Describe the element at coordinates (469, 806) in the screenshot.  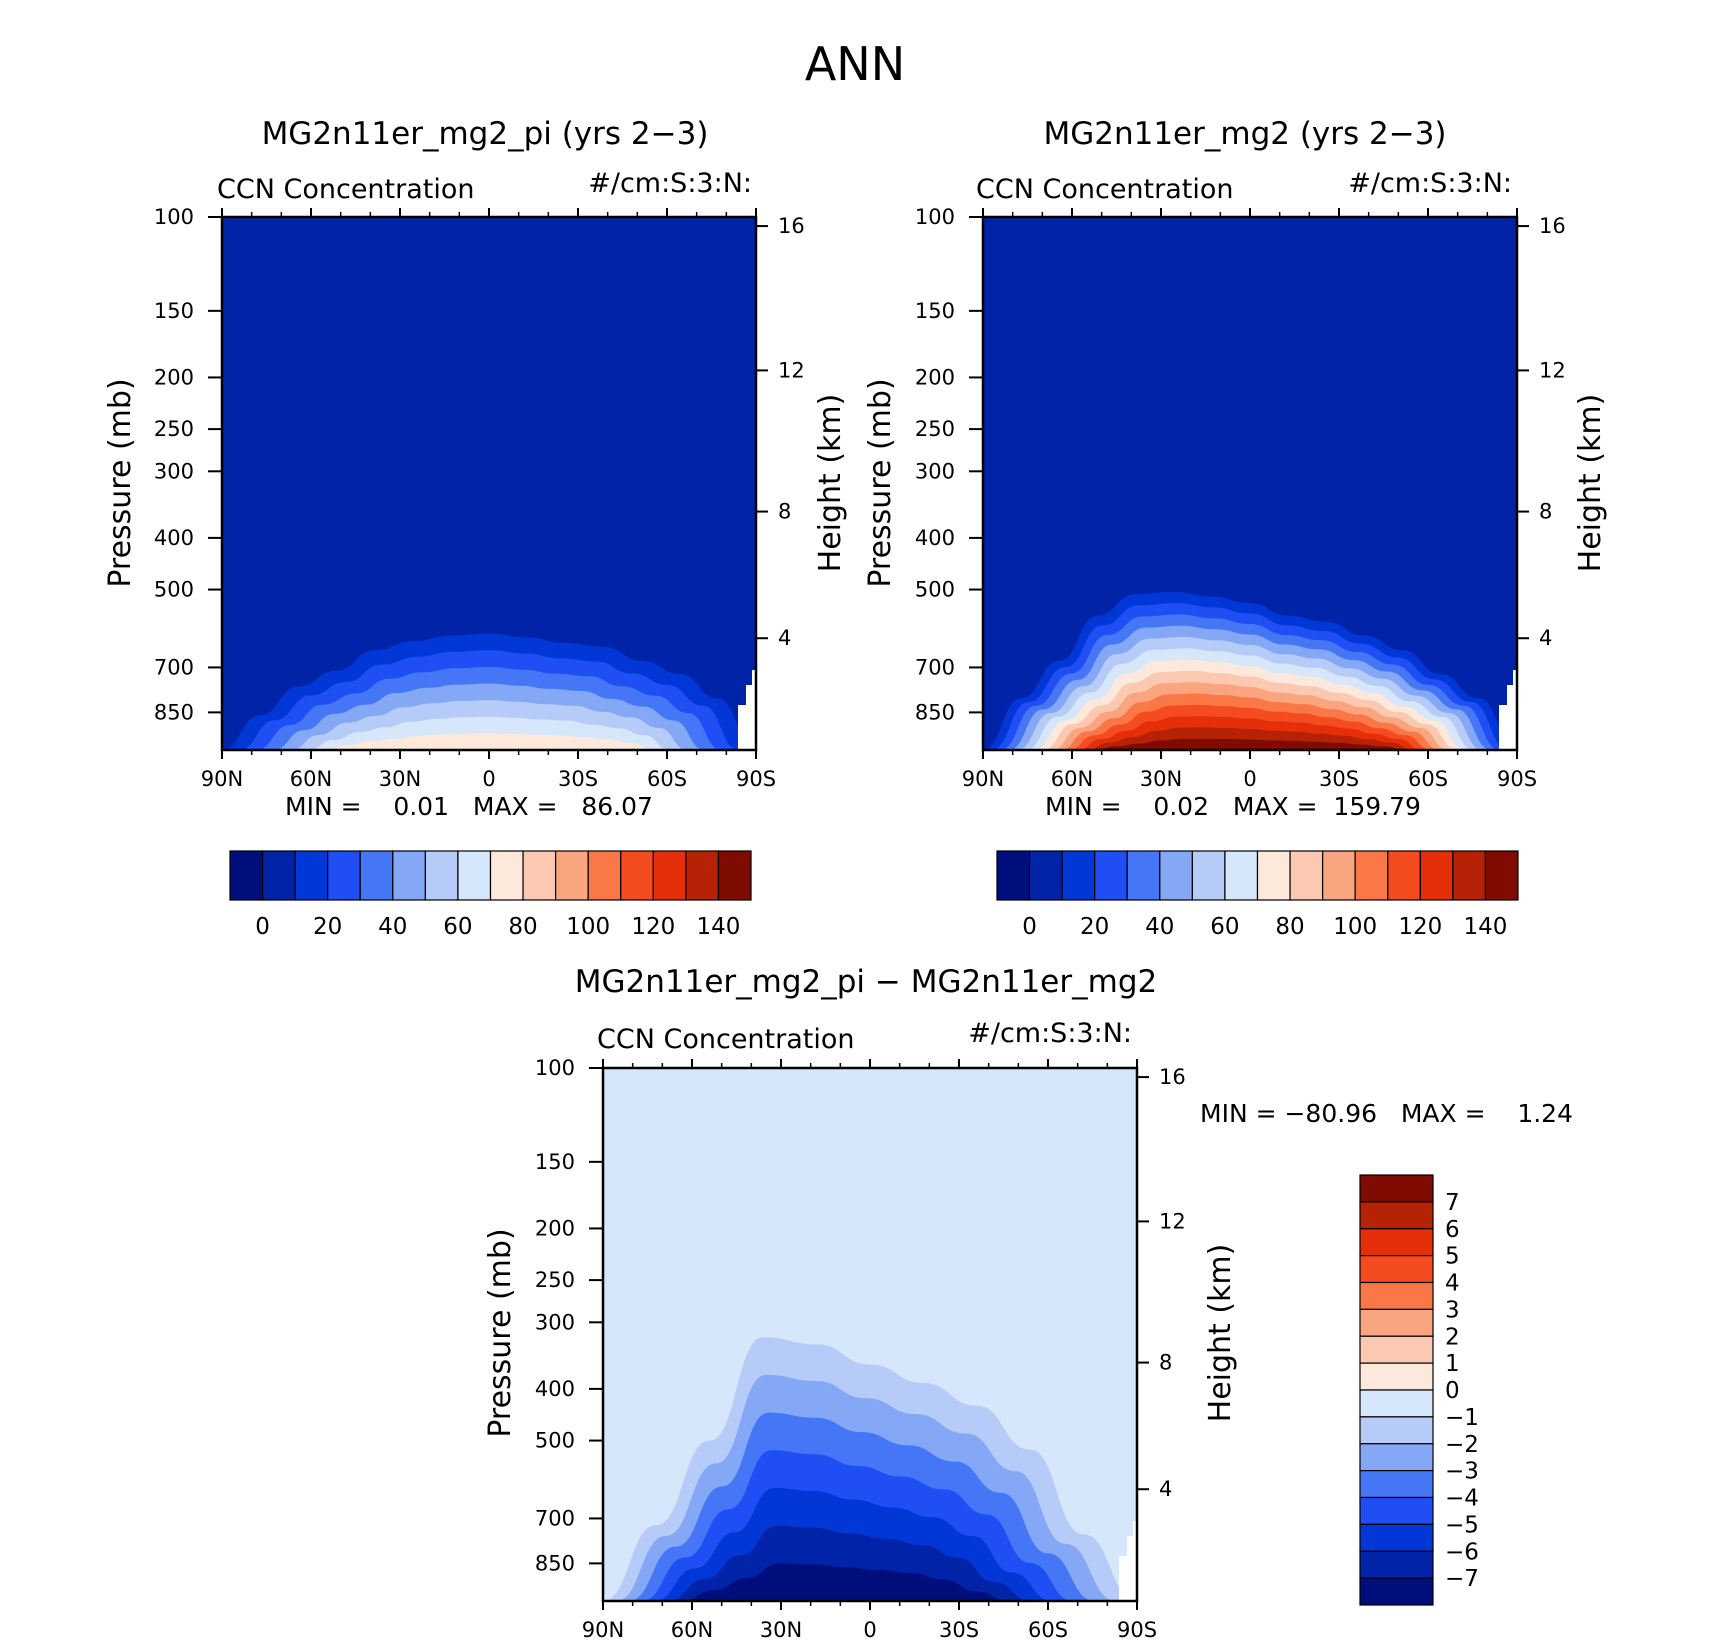
I see `panel-left-stats: MIN = 0.01 MAX = 86.07` at that location.